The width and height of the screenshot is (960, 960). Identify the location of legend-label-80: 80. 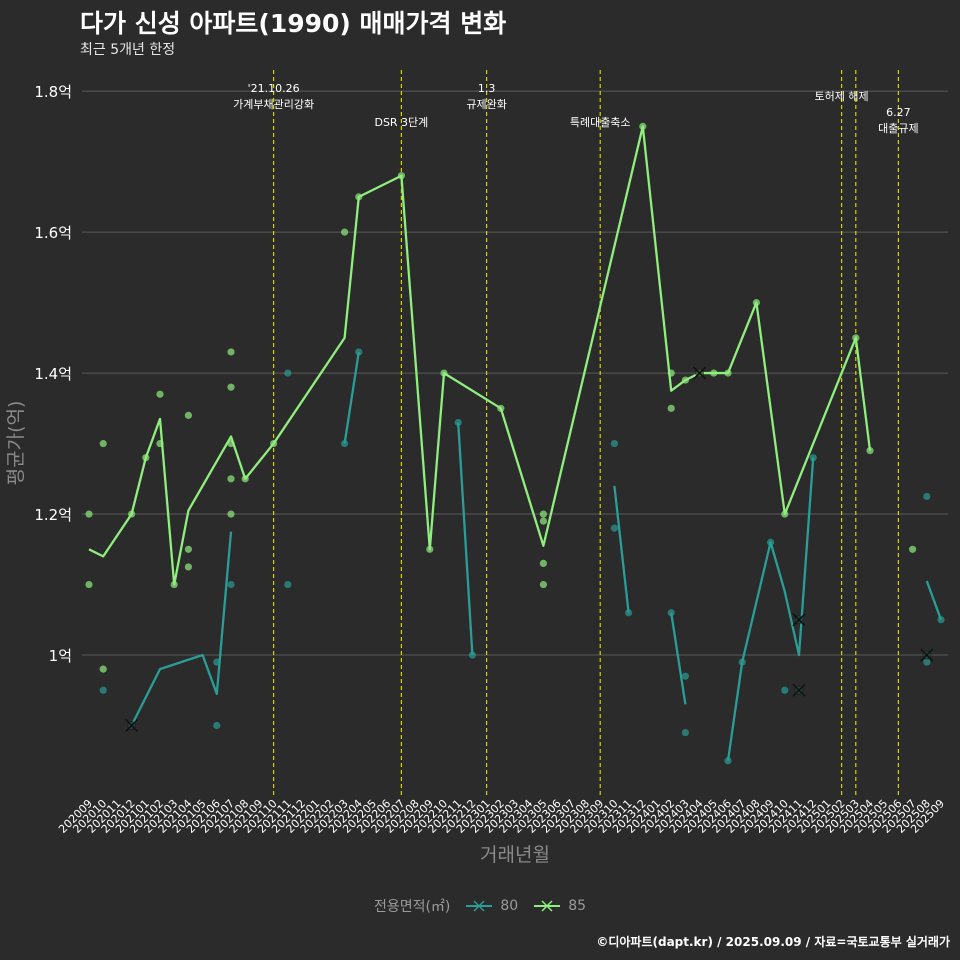
(509, 906).